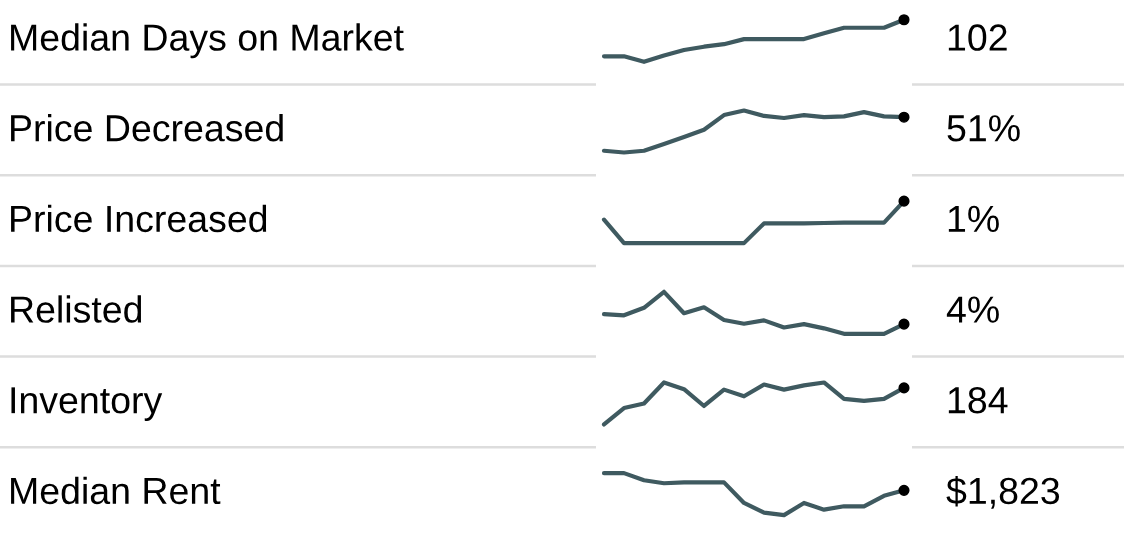 The height and width of the screenshot is (544, 1124). I want to click on y-axis-title: Price Decreased, so click(147, 127).